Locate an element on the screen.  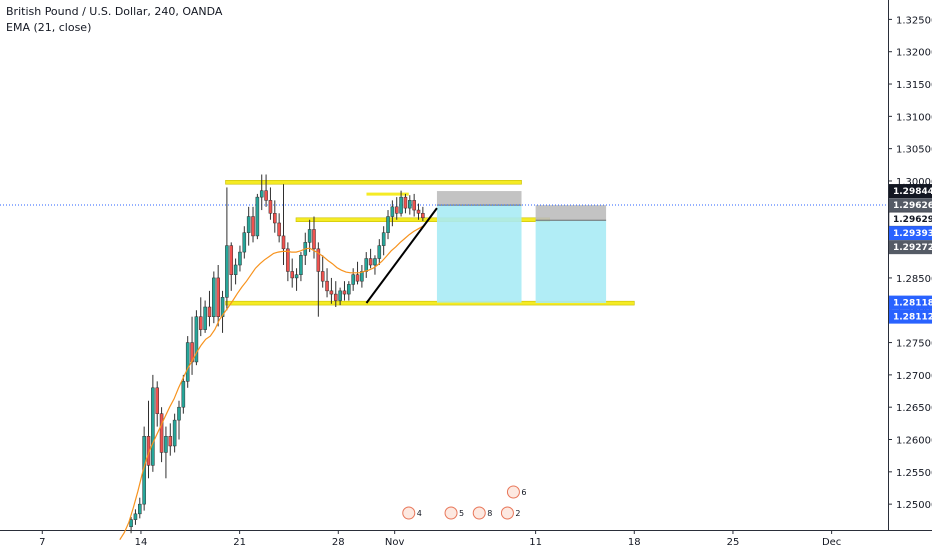
y-tick-label: 1.32000 is located at coordinates (914, 53).